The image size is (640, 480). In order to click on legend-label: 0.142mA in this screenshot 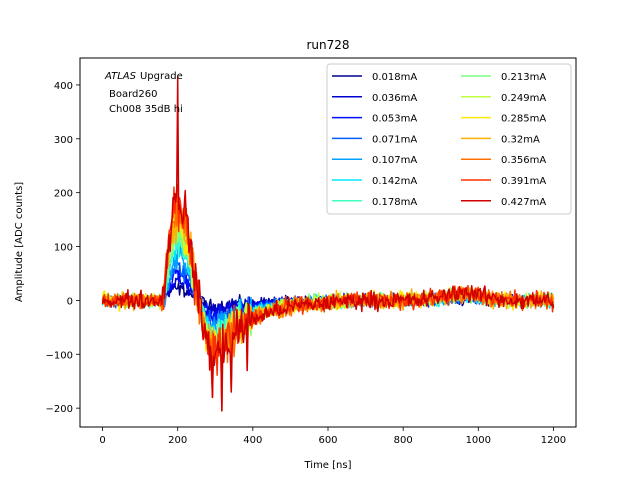, I will do `click(394, 181)`.